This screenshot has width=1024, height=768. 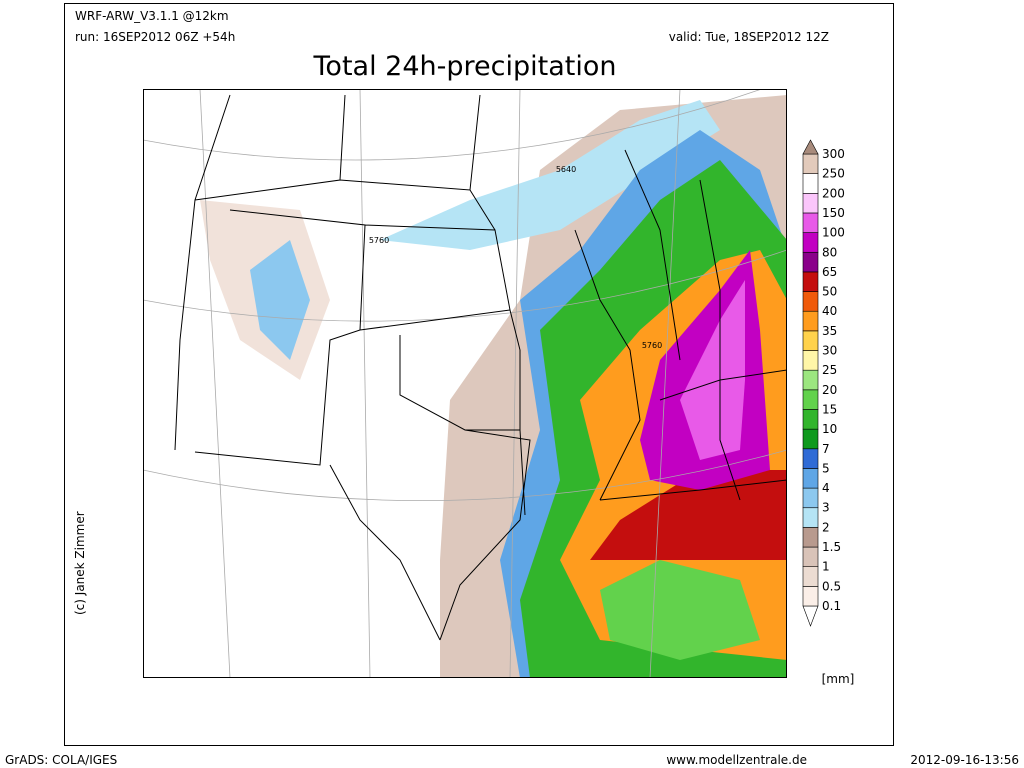 I want to click on legend-label: 1.5, so click(x=831, y=547).